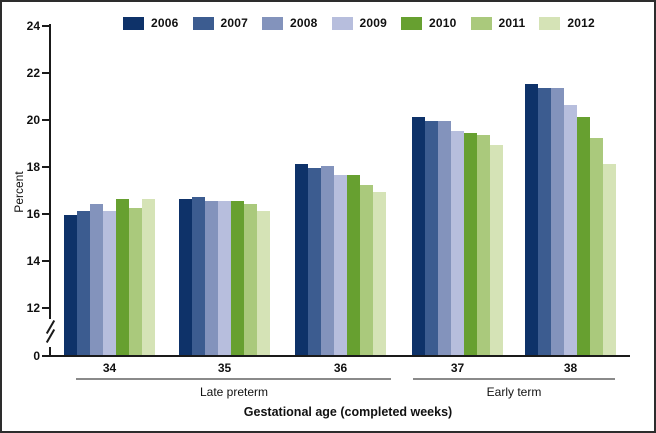  What do you see at coordinates (224, 368) in the screenshot?
I see `x-category-label: 35` at bounding box center [224, 368].